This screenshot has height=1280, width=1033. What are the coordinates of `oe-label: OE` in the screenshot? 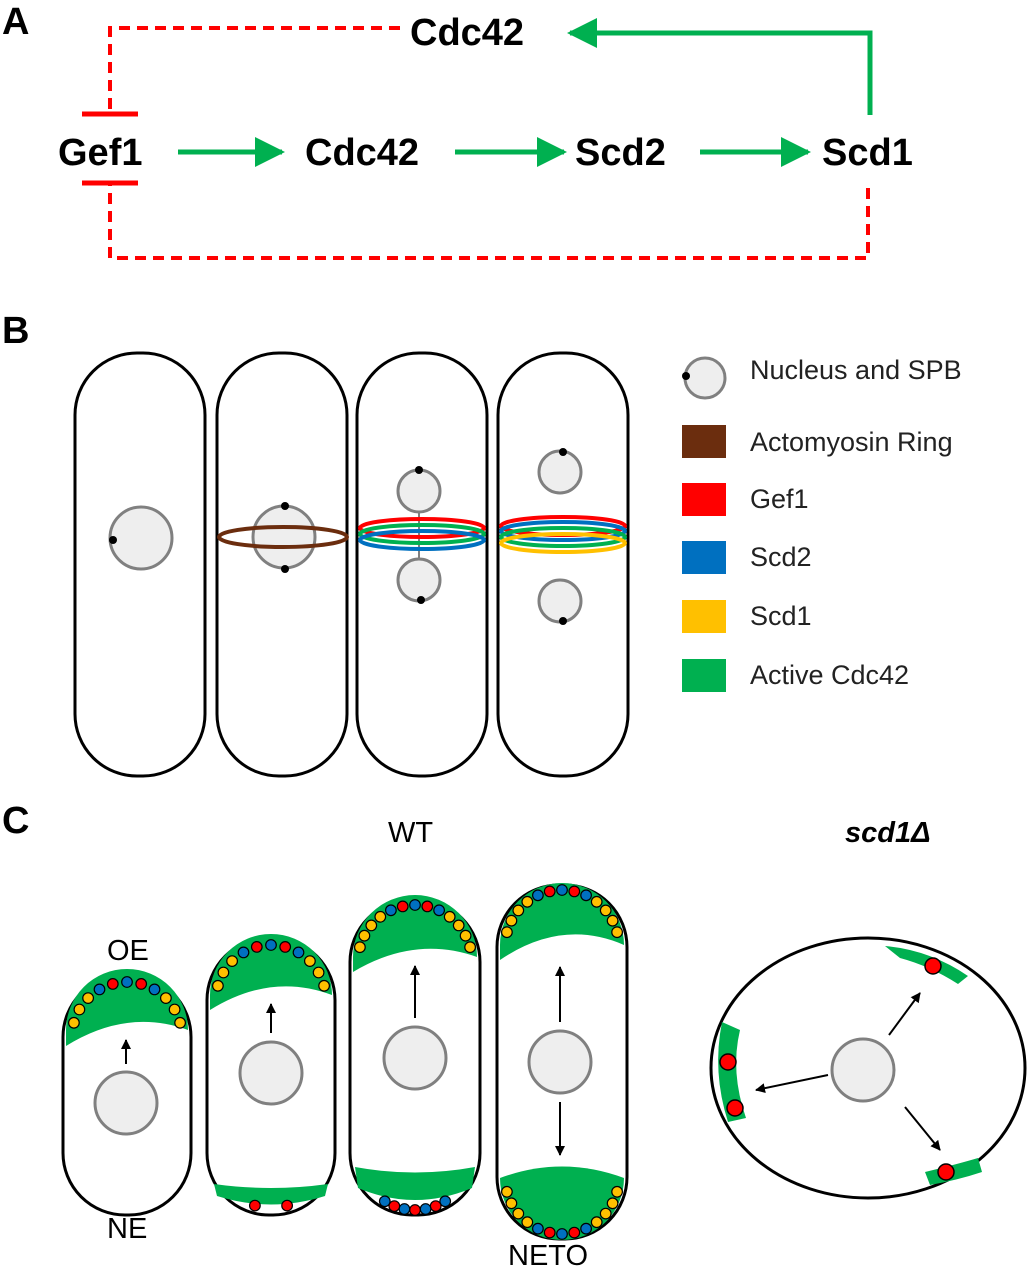 It's located at (128, 951).